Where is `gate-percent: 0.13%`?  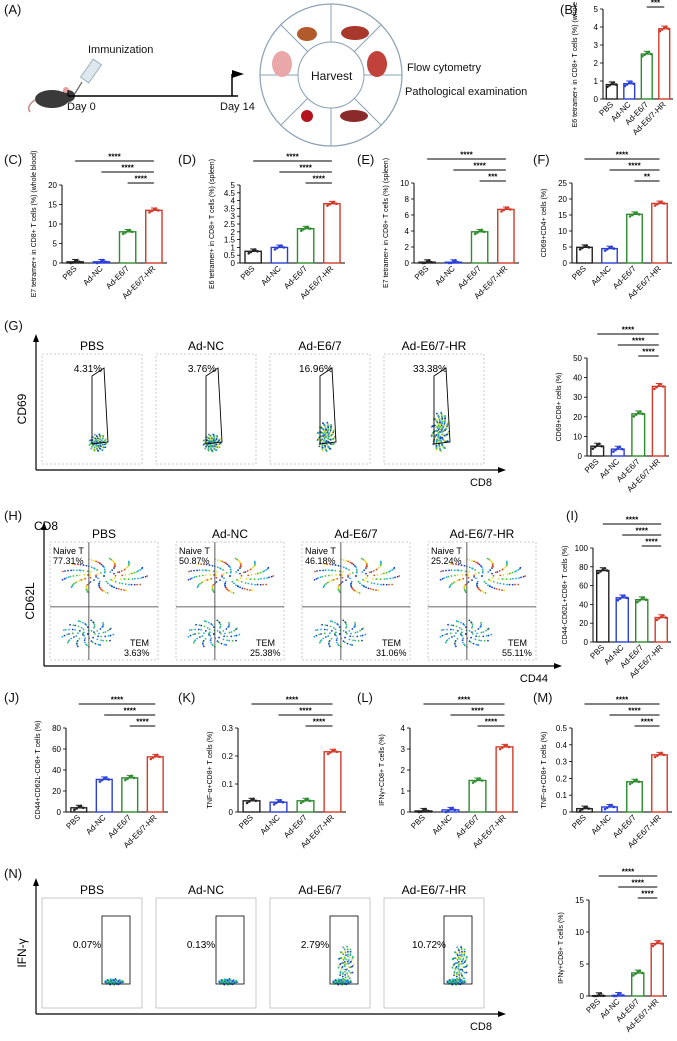 gate-percent: 0.13% is located at coordinates (201, 945).